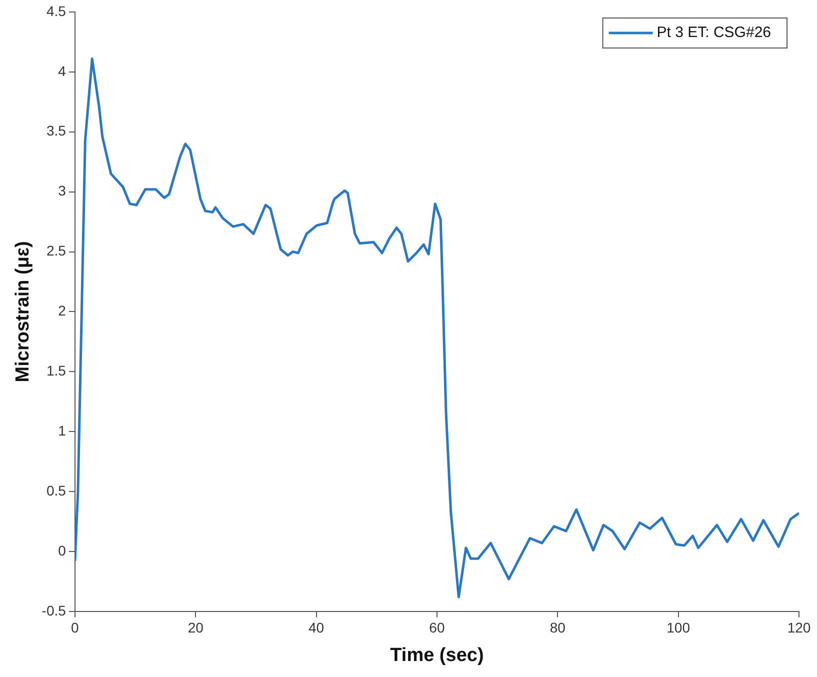 The image size is (817, 677). Describe the element at coordinates (678, 628) in the screenshot. I see `x-tick-label: 100` at that location.